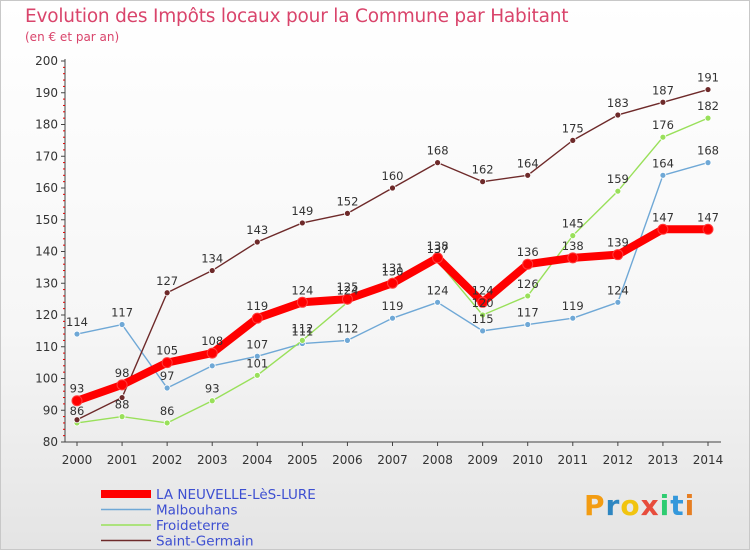 This screenshot has height=551, width=750. Describe the element at coordinates (257, 363) in the screenshot. I see `data-label: 101` at that location.